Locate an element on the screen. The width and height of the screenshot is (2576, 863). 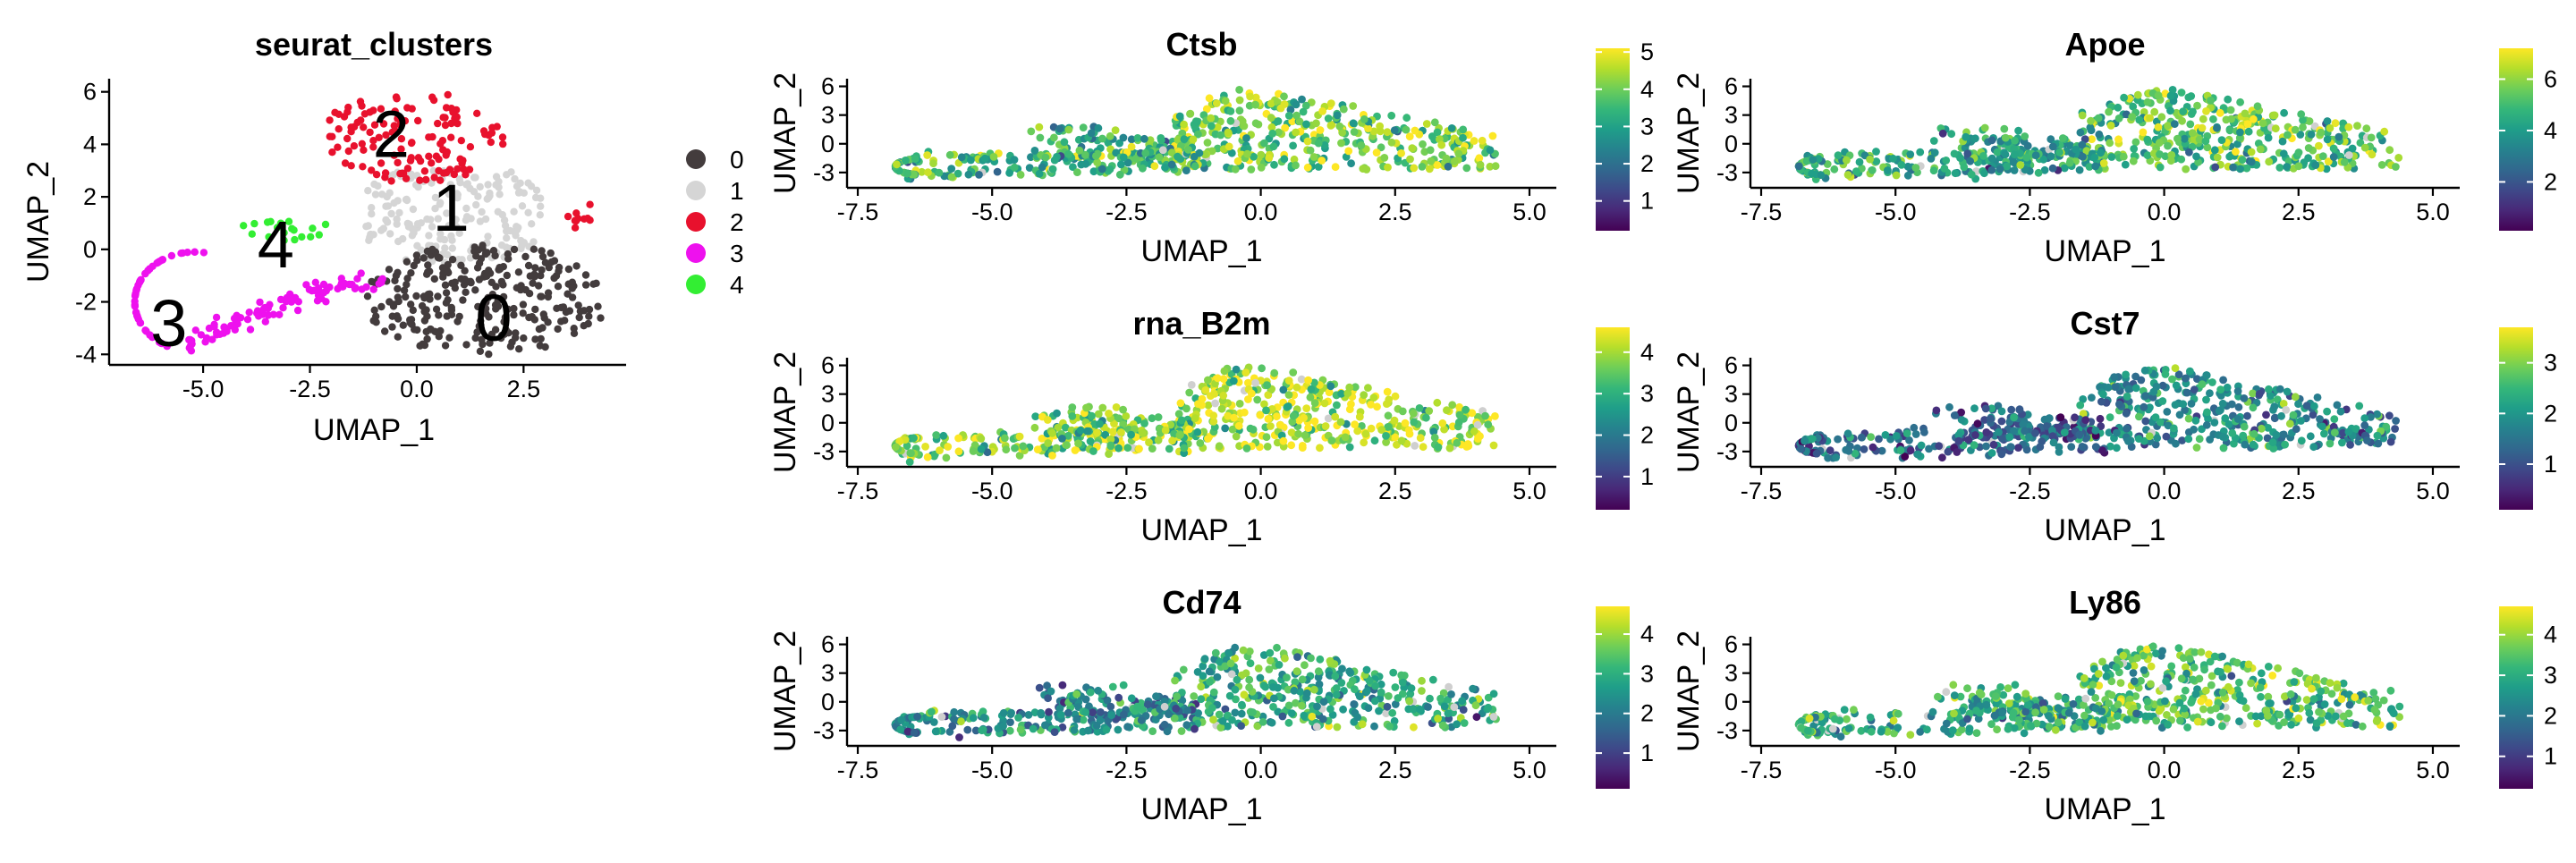
x-tick-label: -2.5 is located at coordinates (1127, 212).